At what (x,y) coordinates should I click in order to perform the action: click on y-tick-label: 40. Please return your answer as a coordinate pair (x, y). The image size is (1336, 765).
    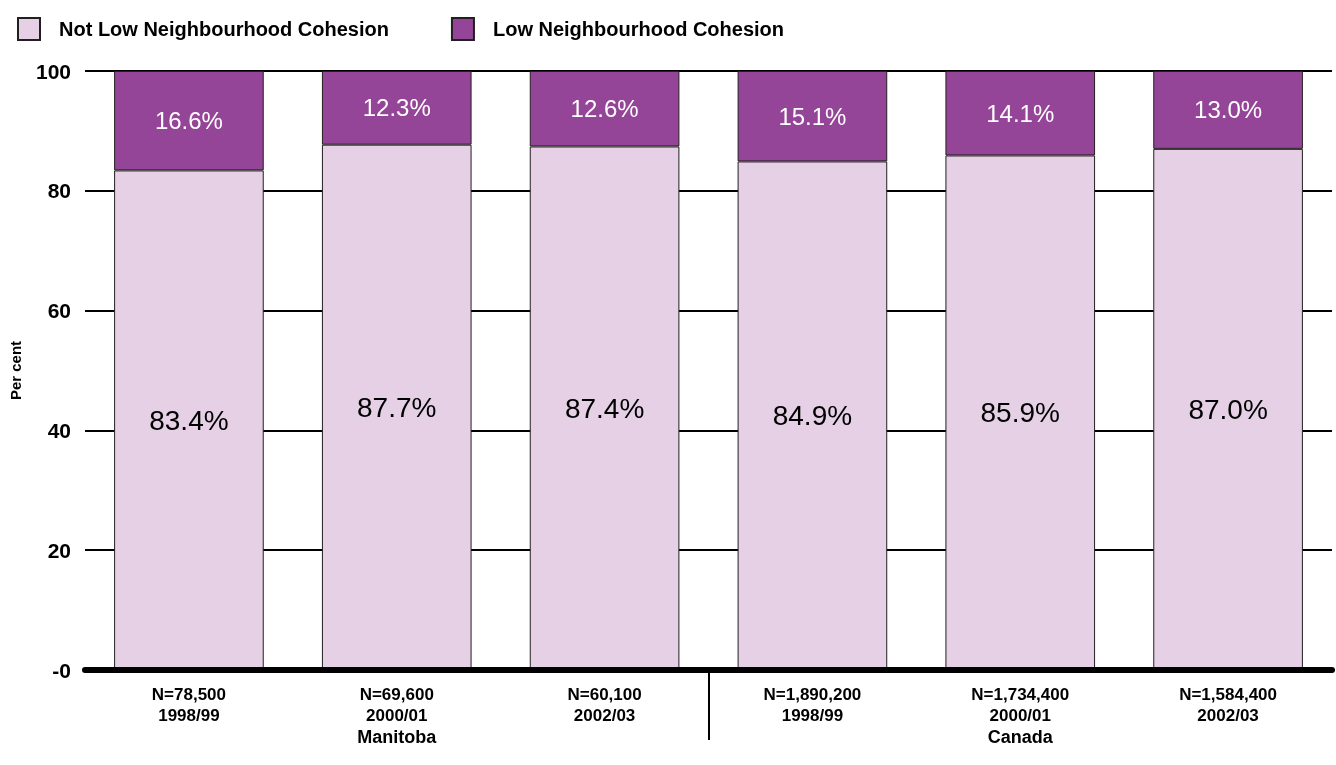
    Looking at the image, I should click on (59, 430).